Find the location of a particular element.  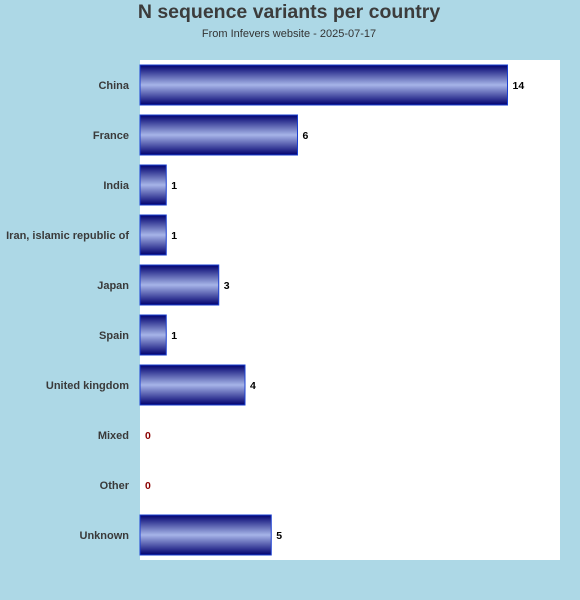

value-label-india: 1 is located at coordinates (174, 186).